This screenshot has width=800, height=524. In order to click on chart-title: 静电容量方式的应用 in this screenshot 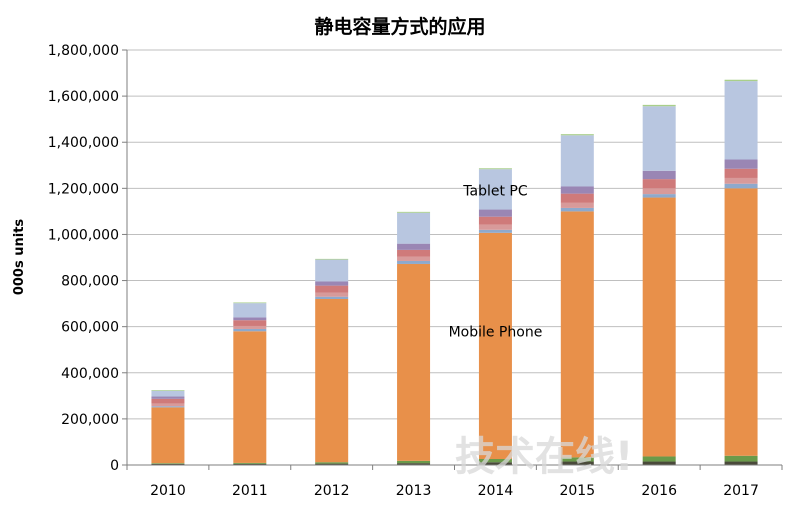, I will do `click(399, 26)`.